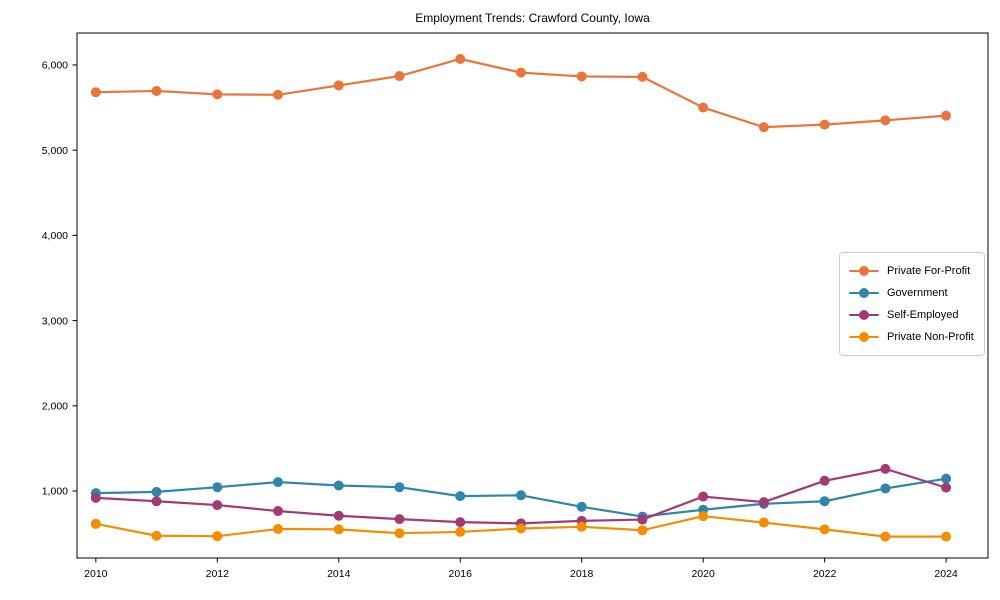 This screenshot has height=600, width=1000. What do you see at coordinates (929, 271) in the screenshot?
I see `legend-label: Private For-Profit` at bounding box center [929, 271].